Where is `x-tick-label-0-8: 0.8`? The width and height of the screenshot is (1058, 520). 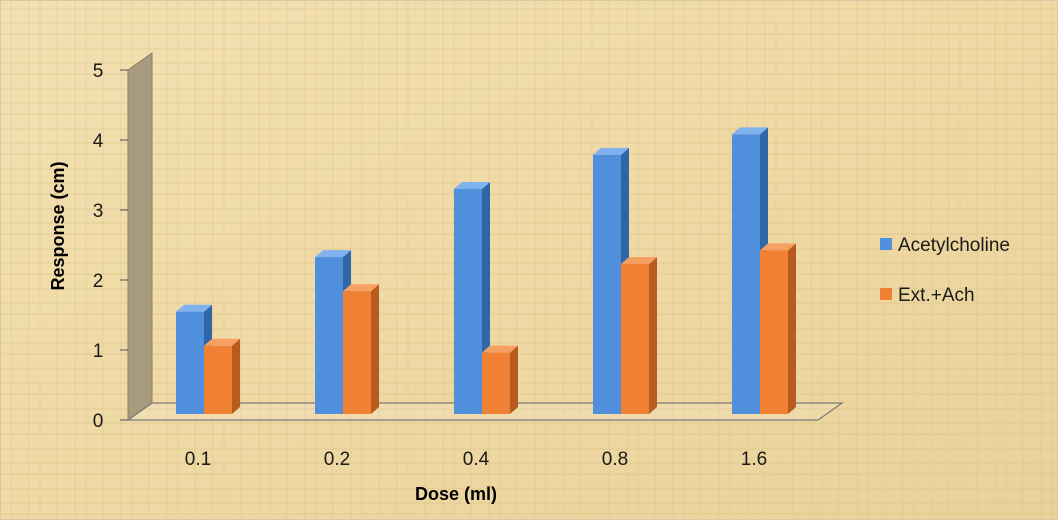 x-tick-label-0-8: 0.8 is located at coordinates (615, 459).